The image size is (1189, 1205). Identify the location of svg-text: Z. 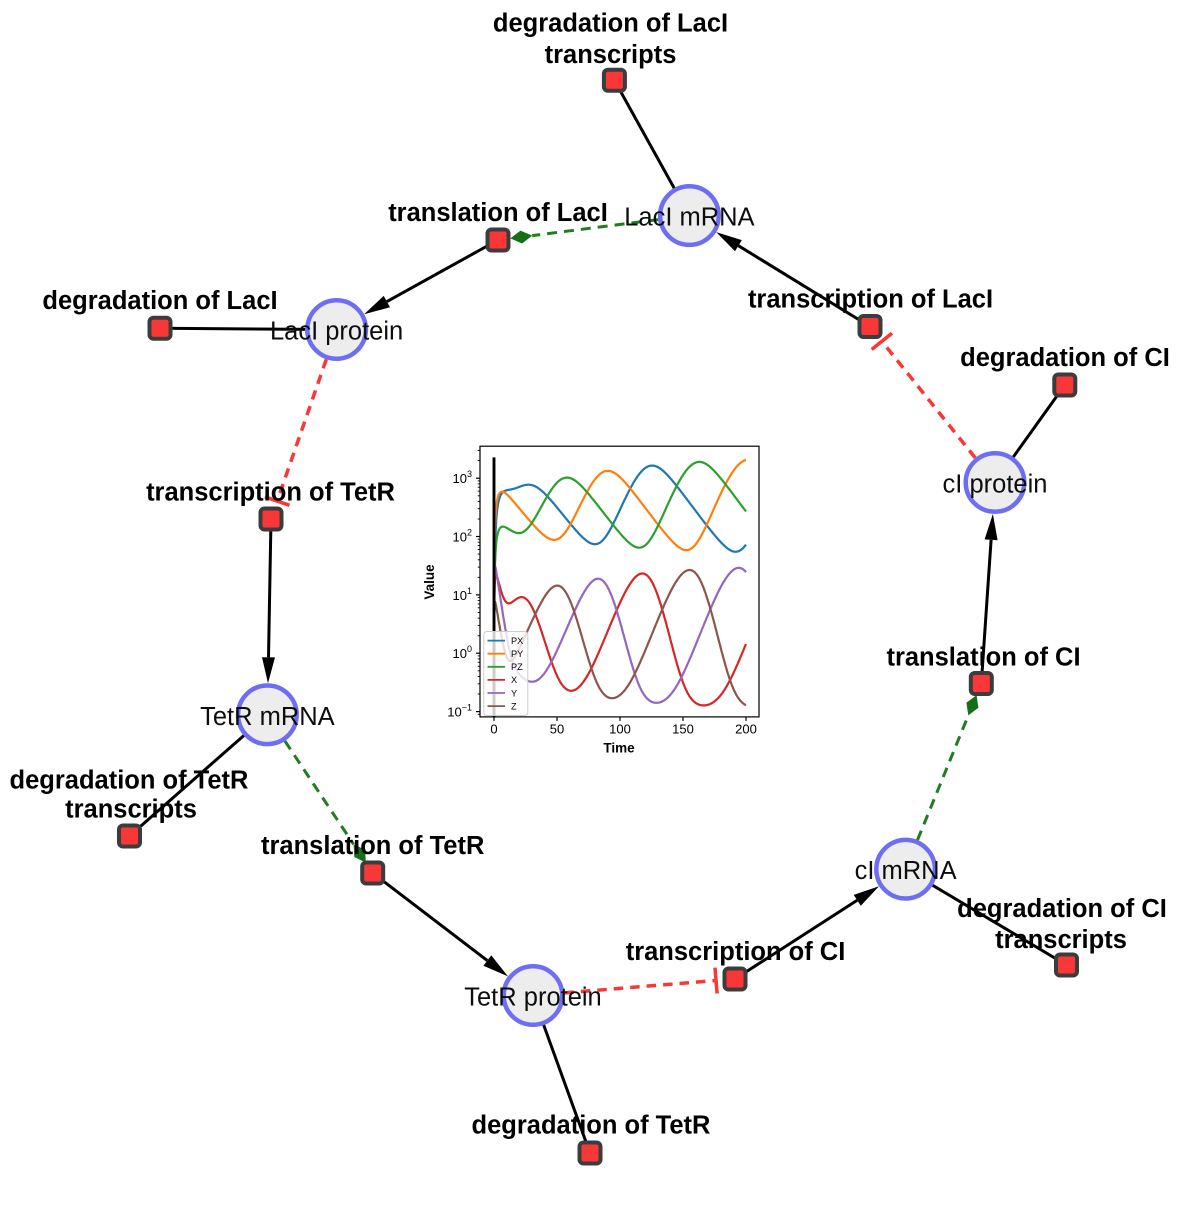
(514, 706).